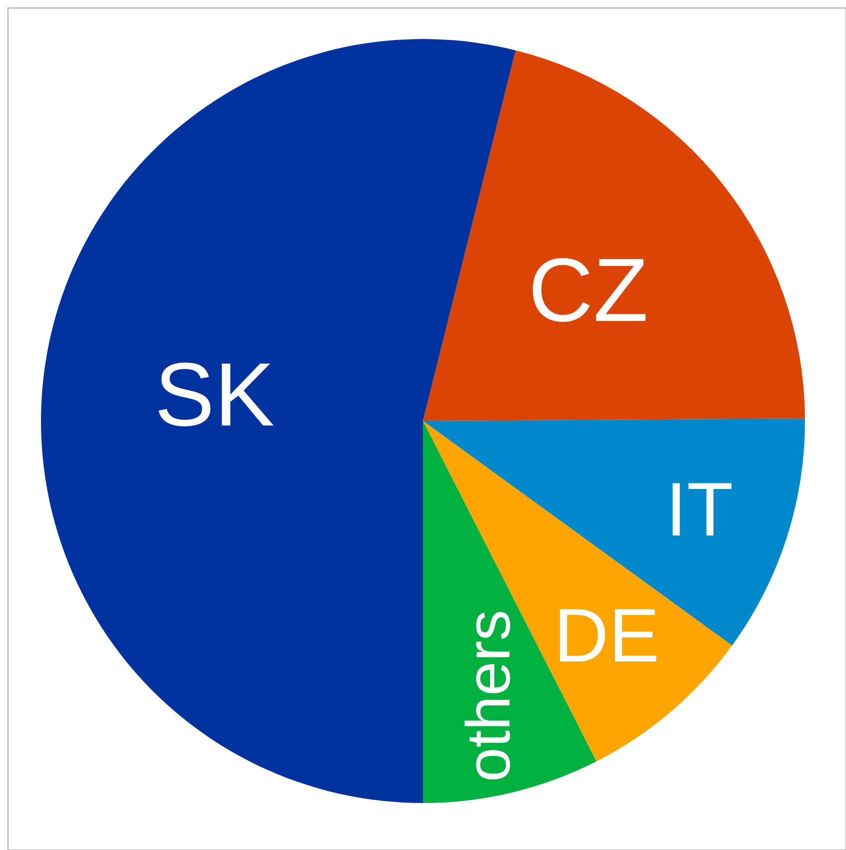 Image resolution: width=846 pixels, height=850 pixels. What do you see at coordinates (489, 696) in the screenshot?
I see `slice-label: others` at bounding box center [489, 696].